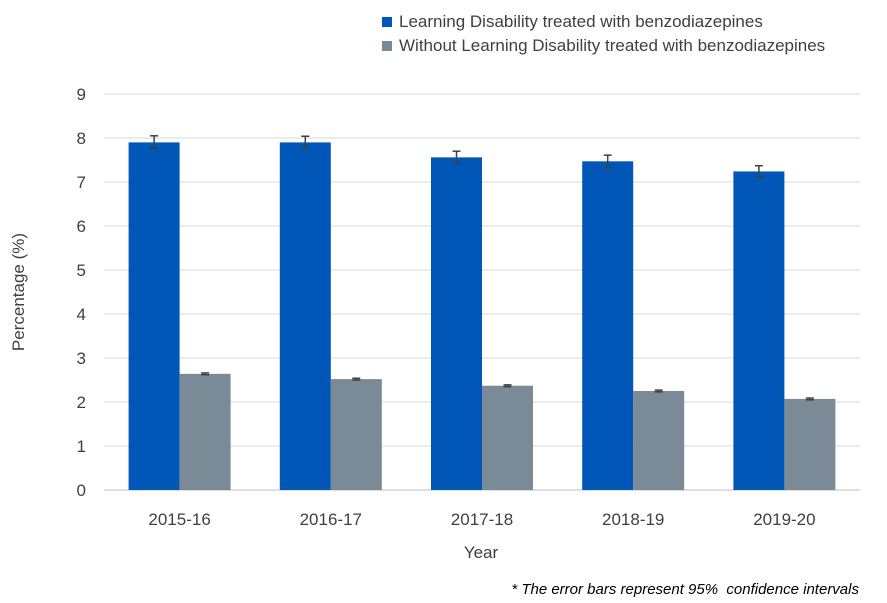  Describe the element at coordinates (633, 519) in the screenshot. I see `x-tick-label: 2018-19` at that location.